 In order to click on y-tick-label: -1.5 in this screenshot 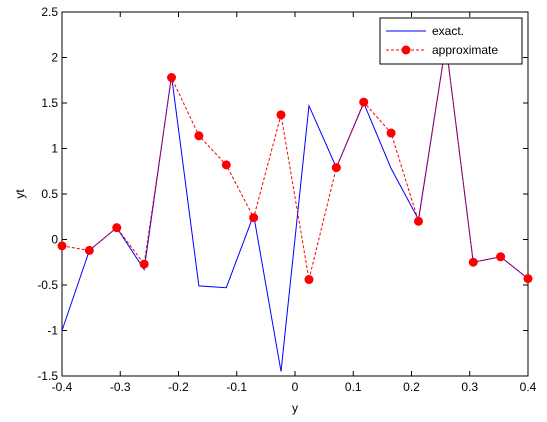, I will do `click(47, 376)`.